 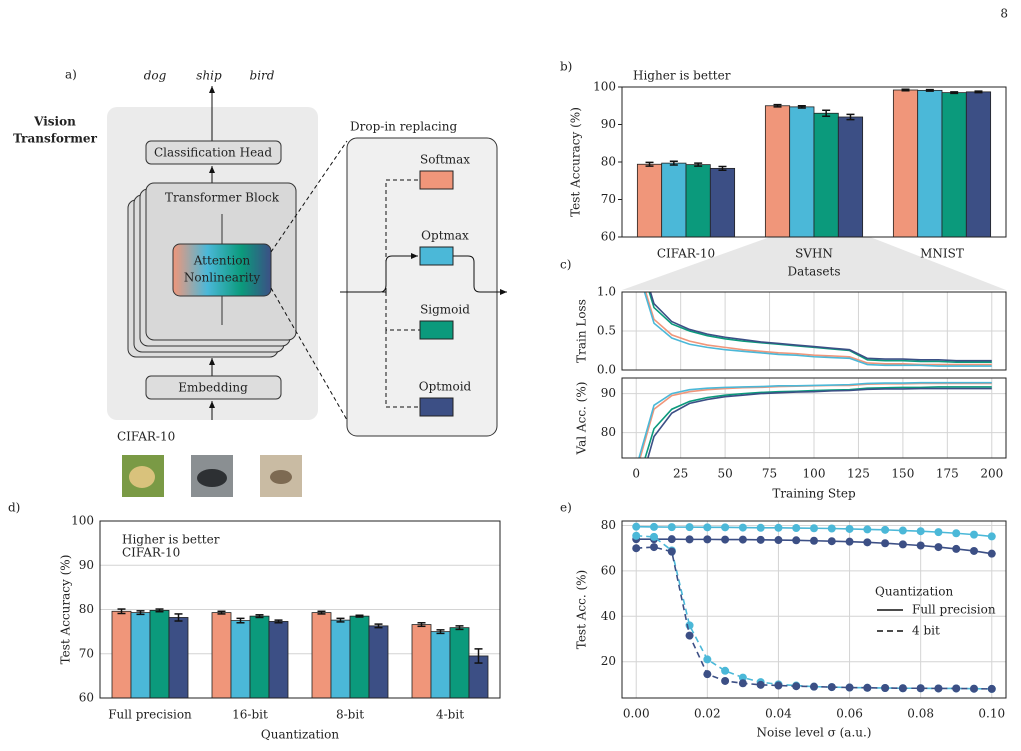 I want to click on dataset-label: CIFAR-10, so click(x=146, y=437).